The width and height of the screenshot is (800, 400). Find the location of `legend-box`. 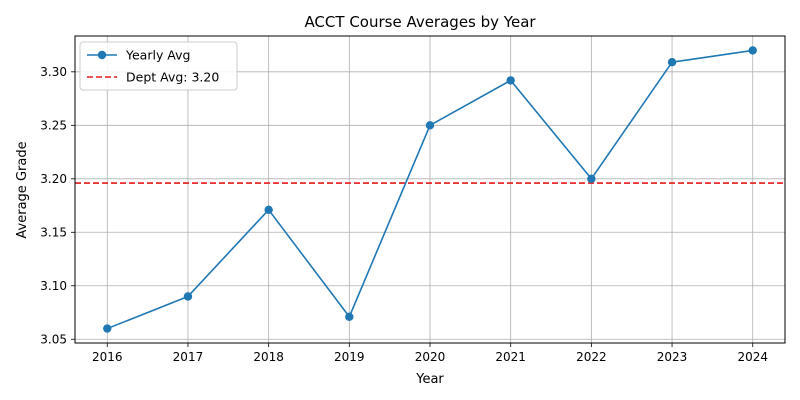

legend-box is located at coordinates (158, 66).